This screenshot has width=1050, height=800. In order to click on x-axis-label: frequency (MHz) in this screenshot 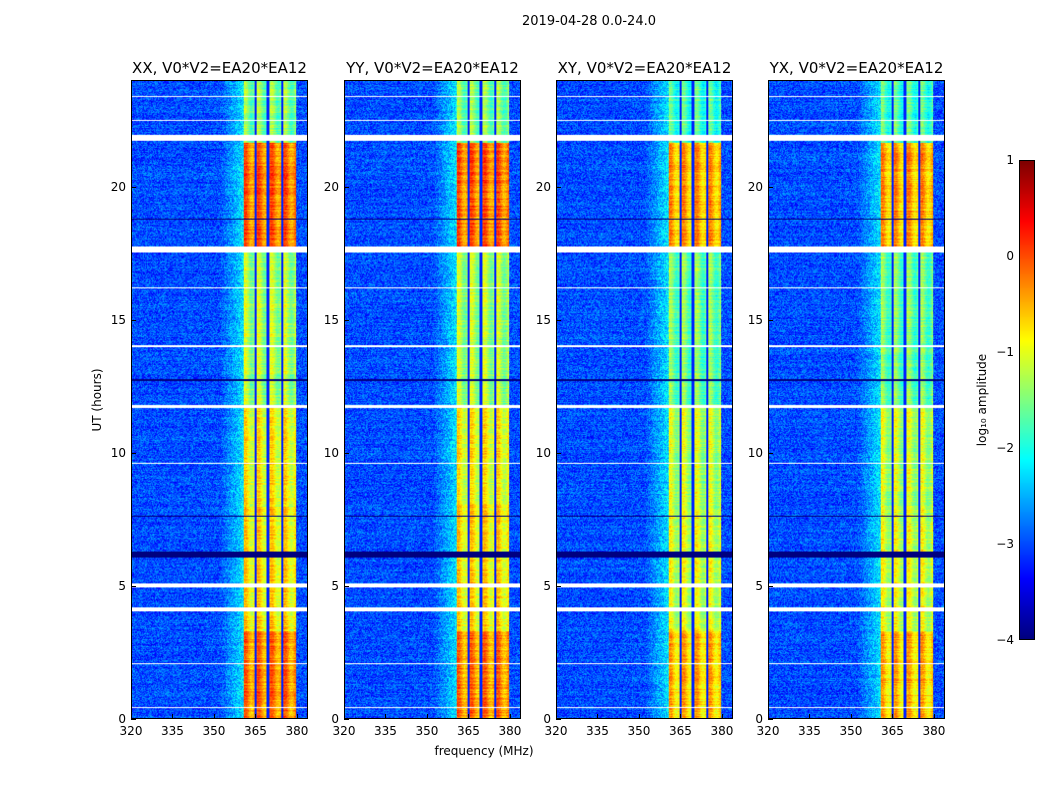, I will do `click(484, 751)`.